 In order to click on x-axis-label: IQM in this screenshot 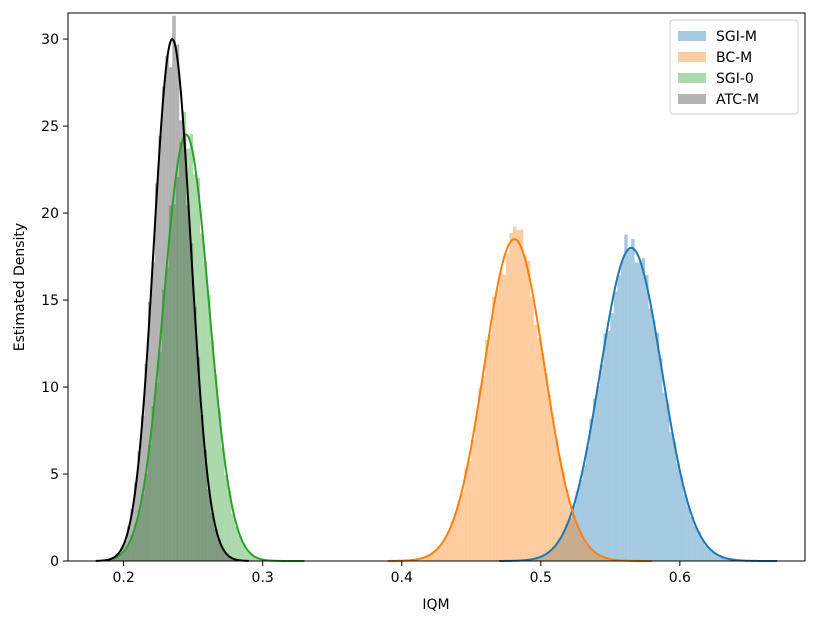, I will do `click(435, 605)`.